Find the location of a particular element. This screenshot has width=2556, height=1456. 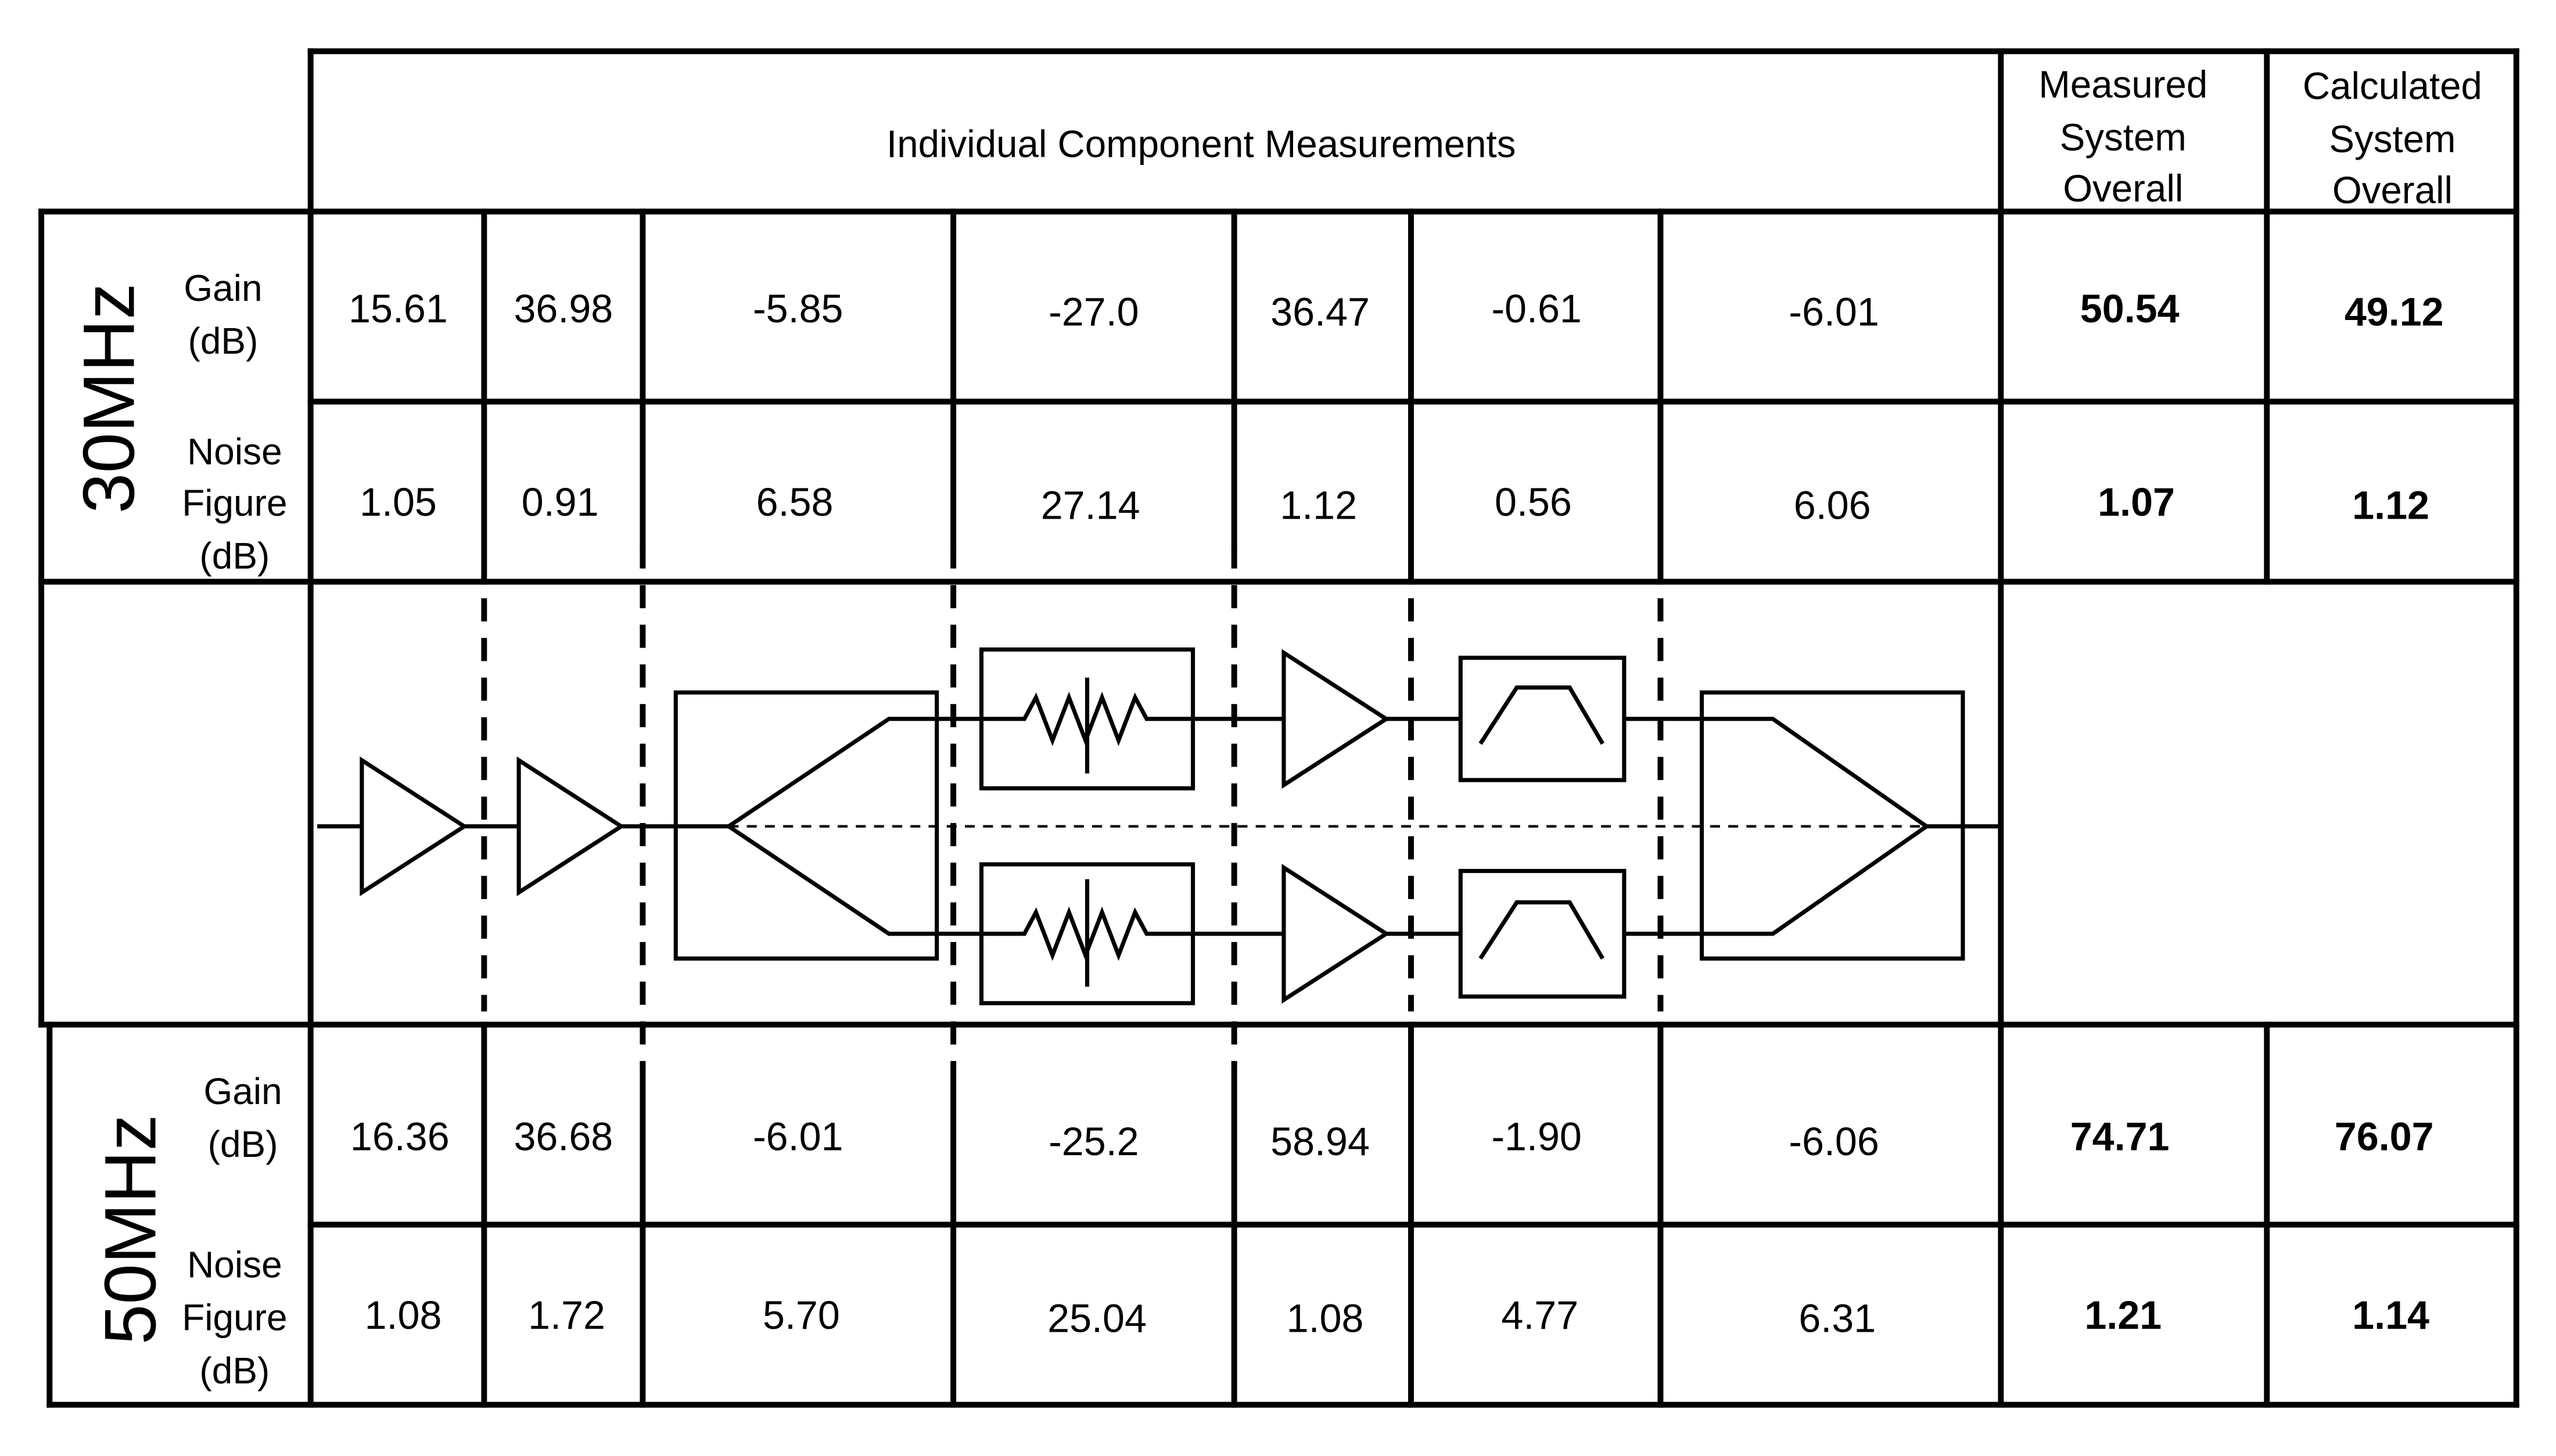

header-calculated-line1: Calculated is located at coordinates (2392, 86).